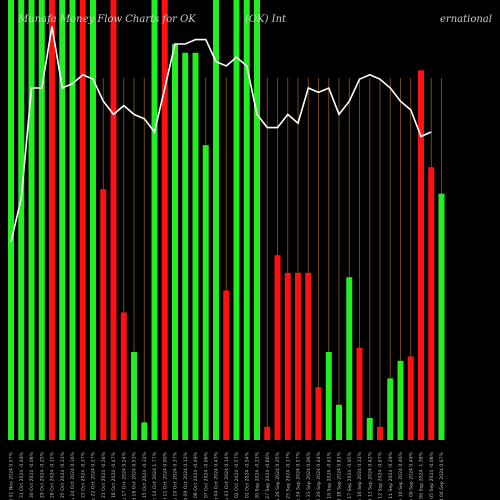 The height and width of the screenshot is (500, 500). I want to click on x-tick-label: Fri 06 Sep 2024 -1.38%, so click(422, 475).